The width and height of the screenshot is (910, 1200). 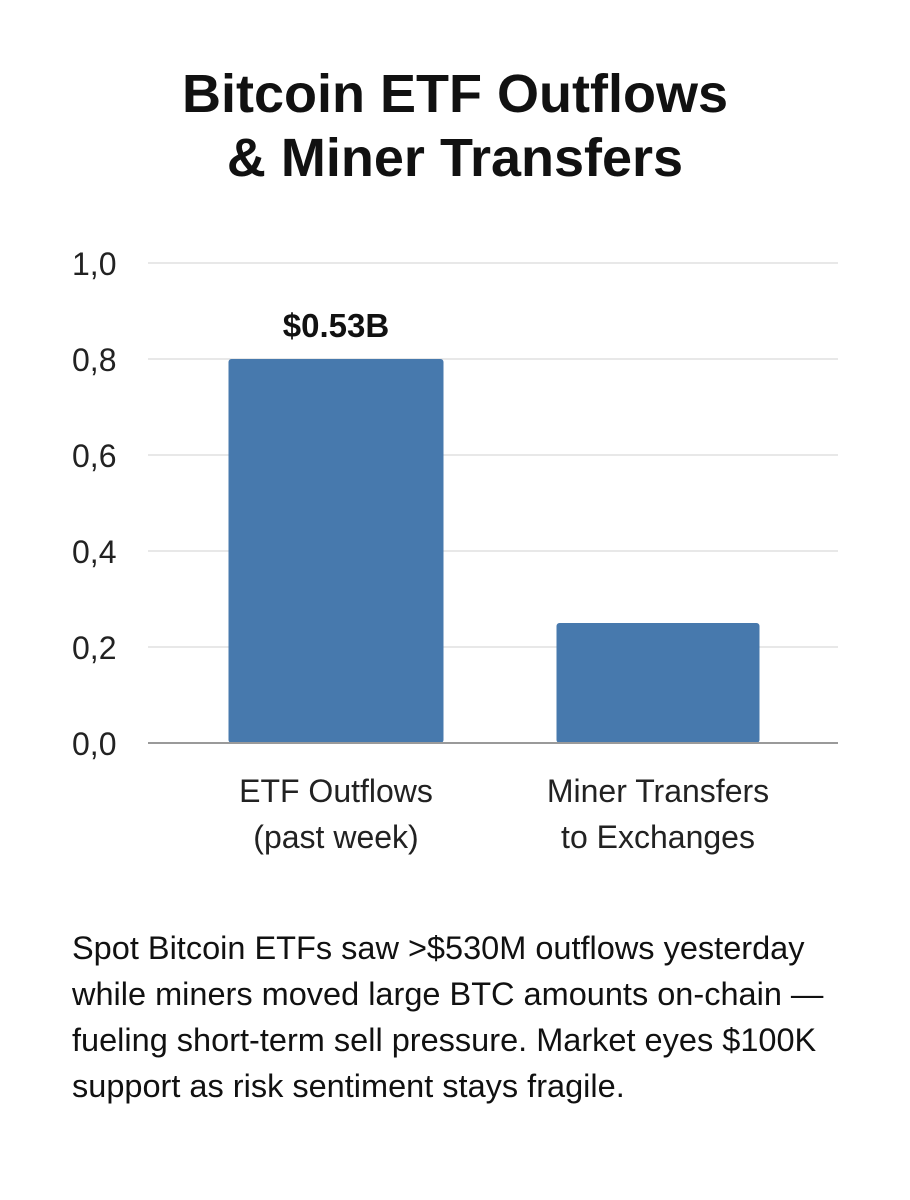 What do you see at coordinates (336, 325) in the screenshot?
I see `bar-data-label: $0.53B` at bounding box center [336, 325].